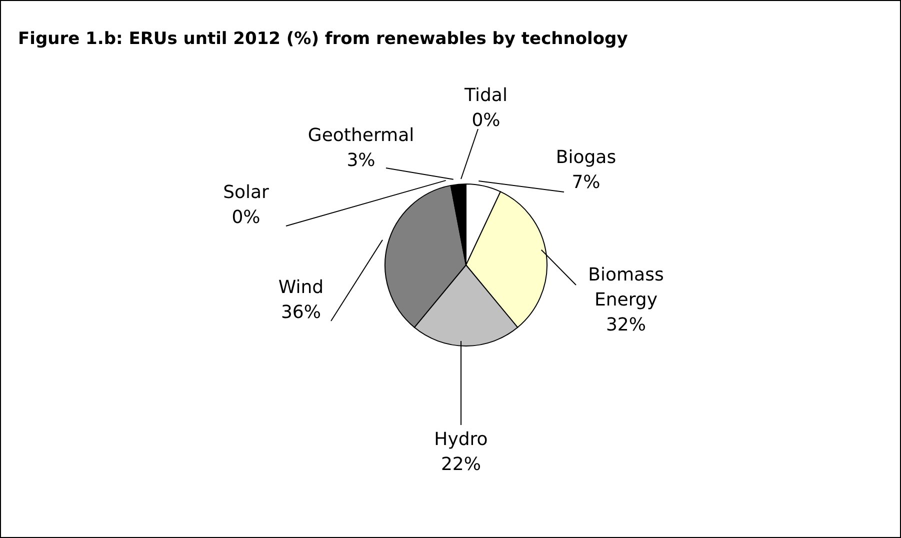 The height and width of the screenshot is (538, 901). I want to click on slice-label: Geothermal, so click(361, 135).